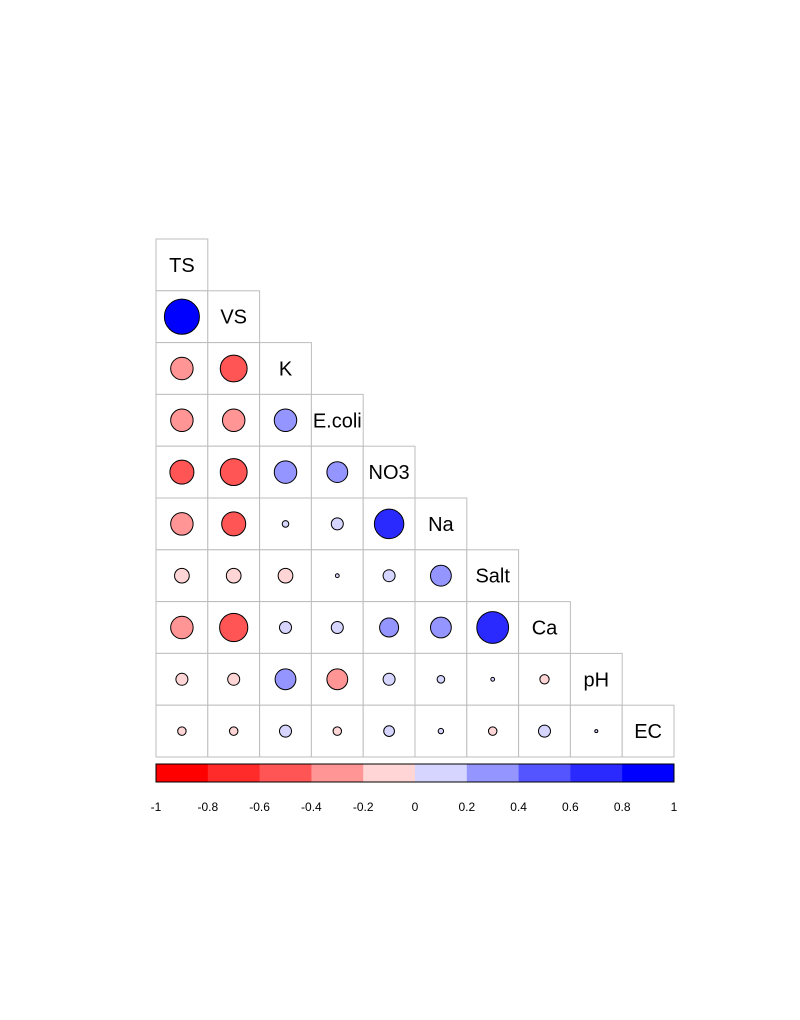 Image resolution: width=800 pixels, height=1020 pixels. I want to click on colorbar, so click(415, 773).